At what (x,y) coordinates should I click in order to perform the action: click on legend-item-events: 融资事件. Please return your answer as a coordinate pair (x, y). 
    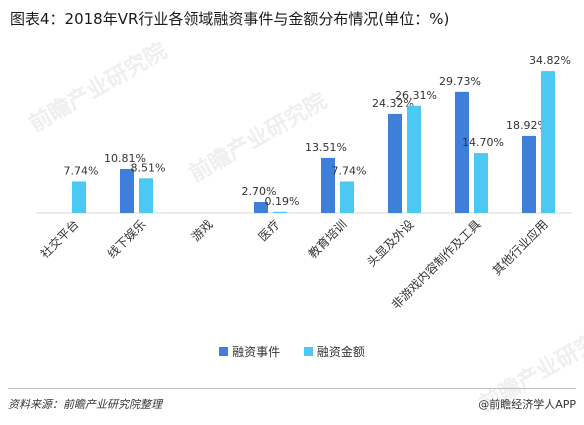
    Looking at the image, I should click on (249, 351).